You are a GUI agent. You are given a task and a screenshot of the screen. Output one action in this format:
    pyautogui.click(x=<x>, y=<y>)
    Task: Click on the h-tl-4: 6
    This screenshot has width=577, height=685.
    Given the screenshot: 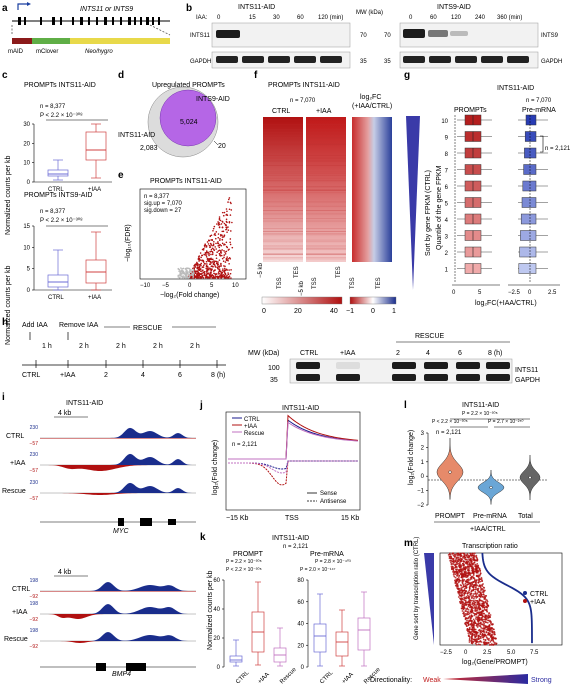 What is the action you would take?
    pyautogui.click(x=180, y=375)
    